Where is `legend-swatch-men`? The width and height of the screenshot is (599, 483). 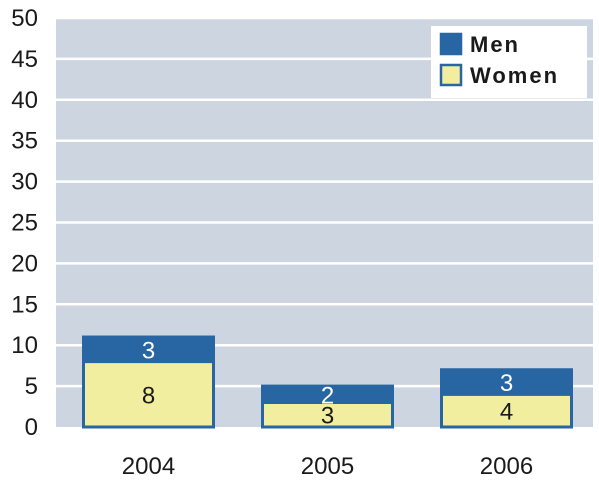 legend-swatch-men is located at coordinates (451, 44).